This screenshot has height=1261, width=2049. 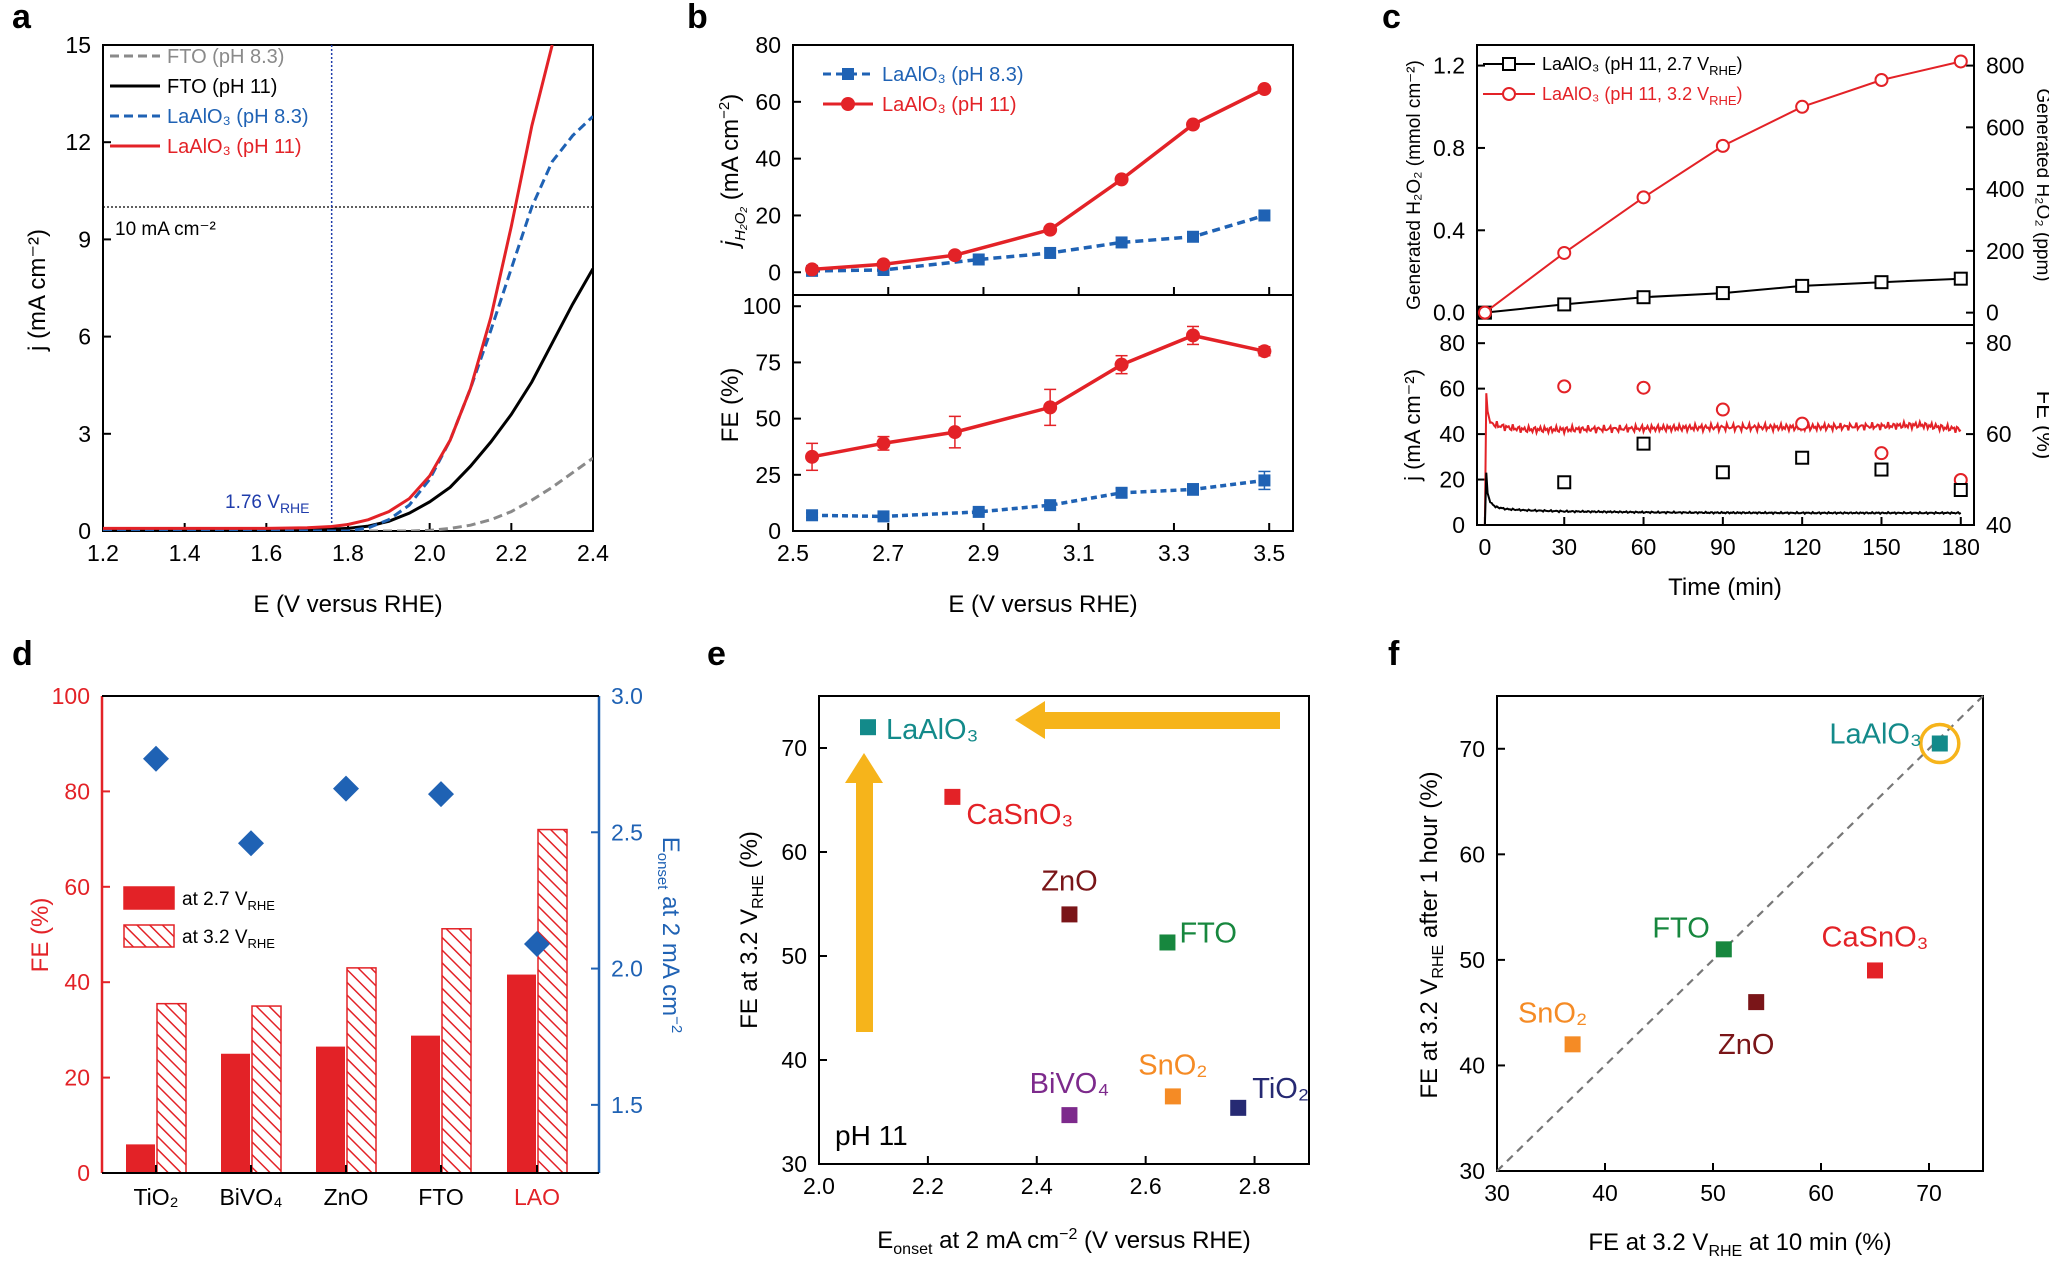 I want to click on y-tick-label: 9, so click(x=84, y=239).